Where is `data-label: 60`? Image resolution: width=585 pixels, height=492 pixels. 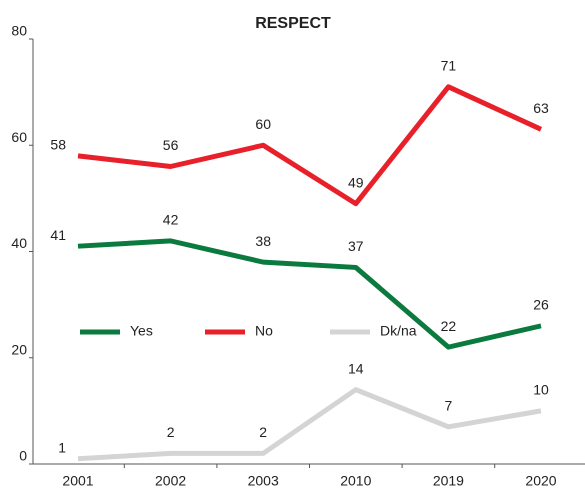
data-label: 60 is located at coordinates (263, 124).